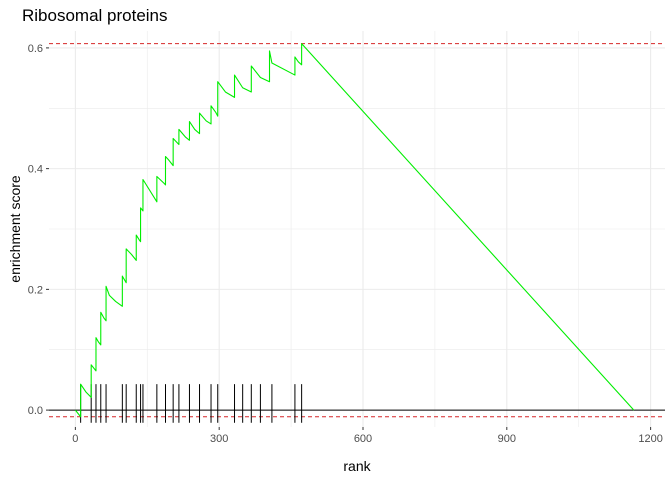 The height and width of the screenshot is (480, 672). I want to click on chart-title: Ribosomal proteins, so click(95, 15).